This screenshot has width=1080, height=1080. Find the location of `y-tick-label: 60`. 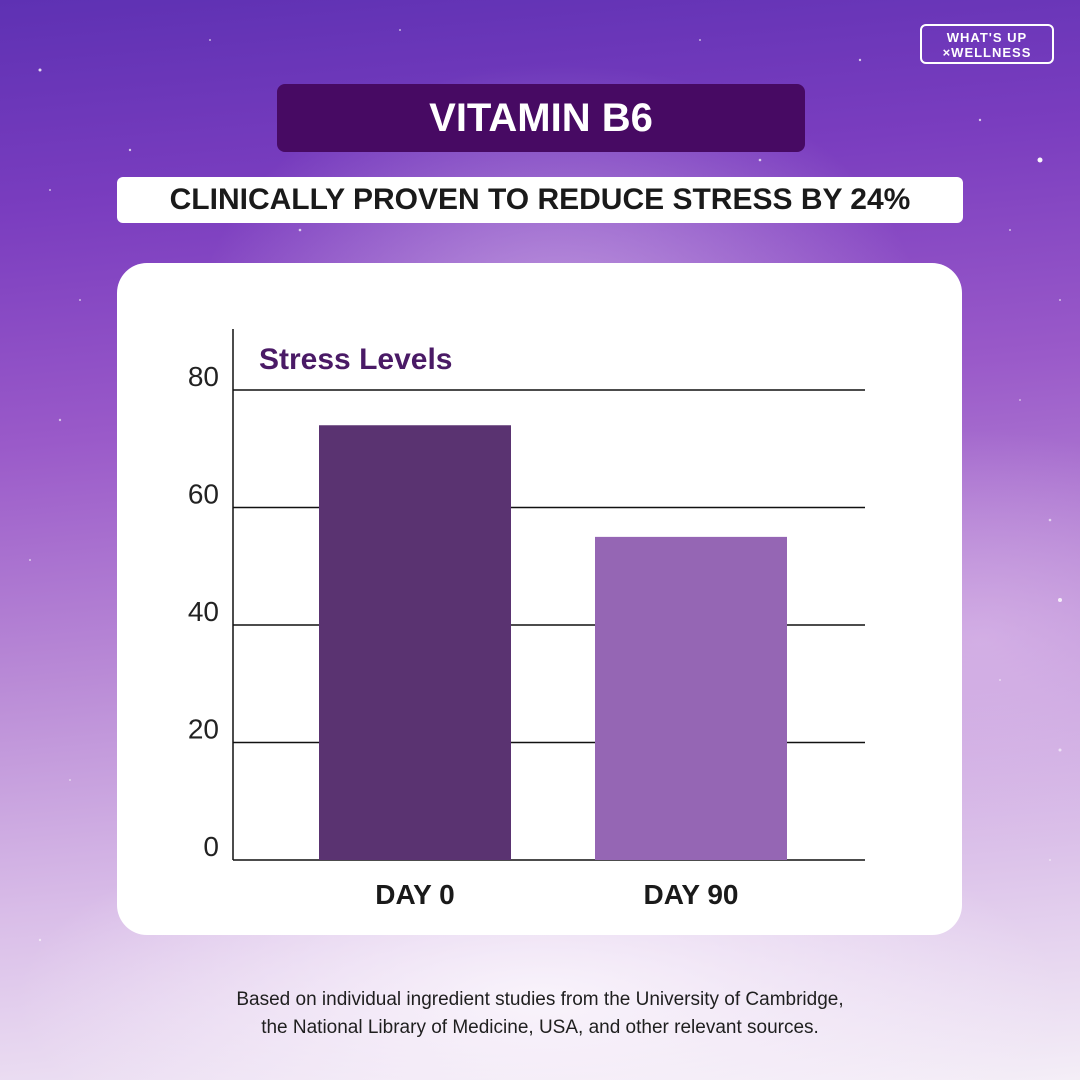

y-tick-label: 60 is located at coordinates (203, 494).